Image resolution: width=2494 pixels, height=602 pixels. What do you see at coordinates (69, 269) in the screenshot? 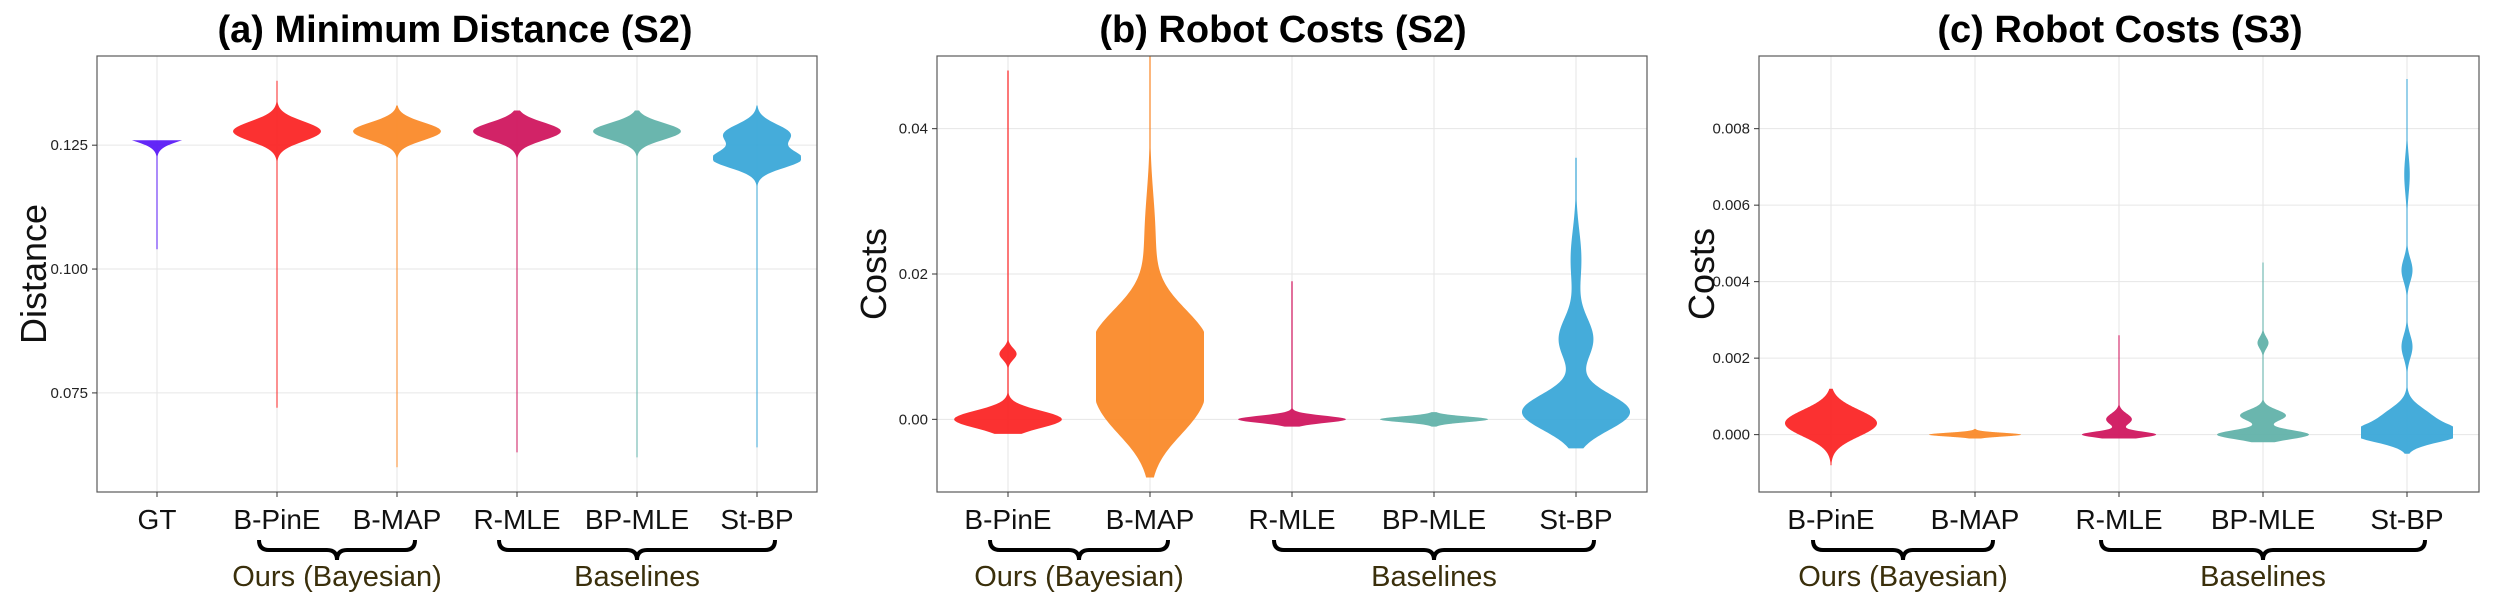
I see `y-tick-label: 0.100` at bounding box center [69, 269].